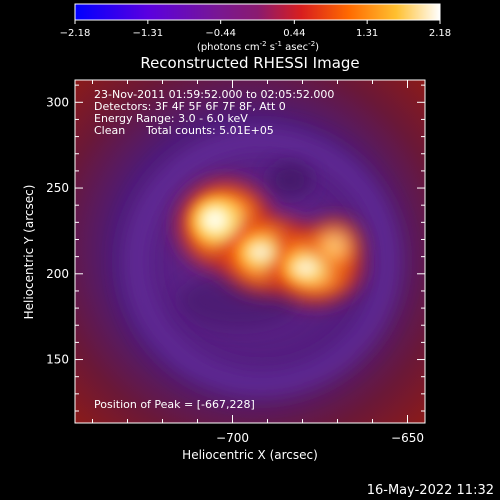 The height and width of the screenshot is (500, 500). I want to click on colorbar-tick-label: 1.31, so click(367, 33).